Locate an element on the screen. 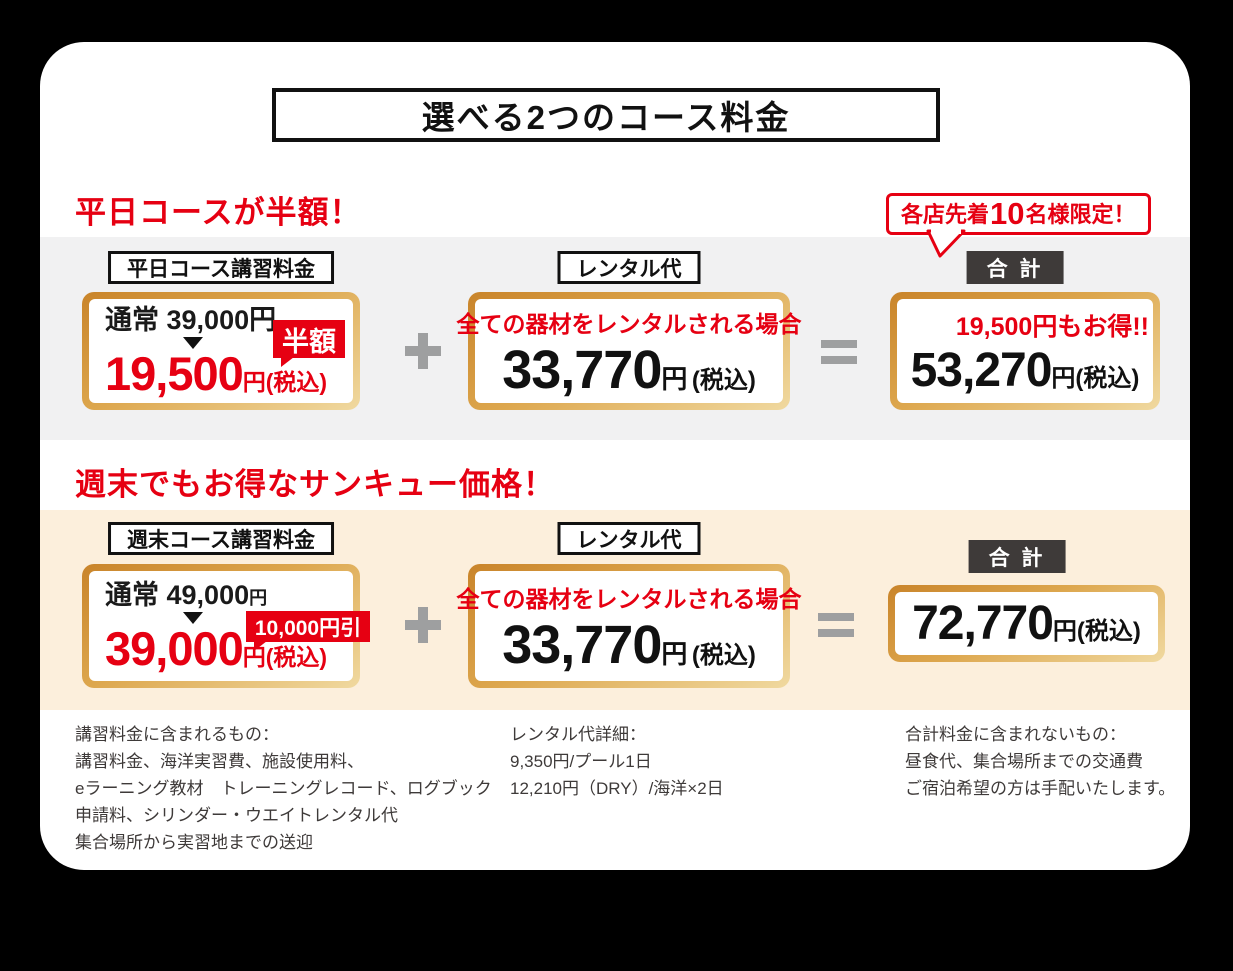 Image resolution: width=1233 pixels, height=971 pixels. sale-price-value: 19,500 is located at coordinates (174, 374).